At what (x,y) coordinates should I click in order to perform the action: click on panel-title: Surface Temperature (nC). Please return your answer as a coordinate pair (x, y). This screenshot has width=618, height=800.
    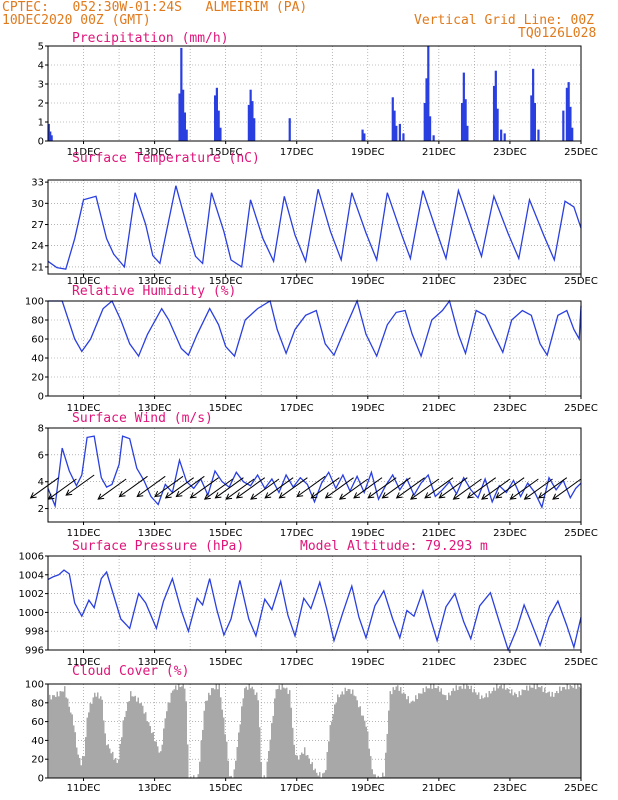
    Looking at the image, I should click on (166, 158).